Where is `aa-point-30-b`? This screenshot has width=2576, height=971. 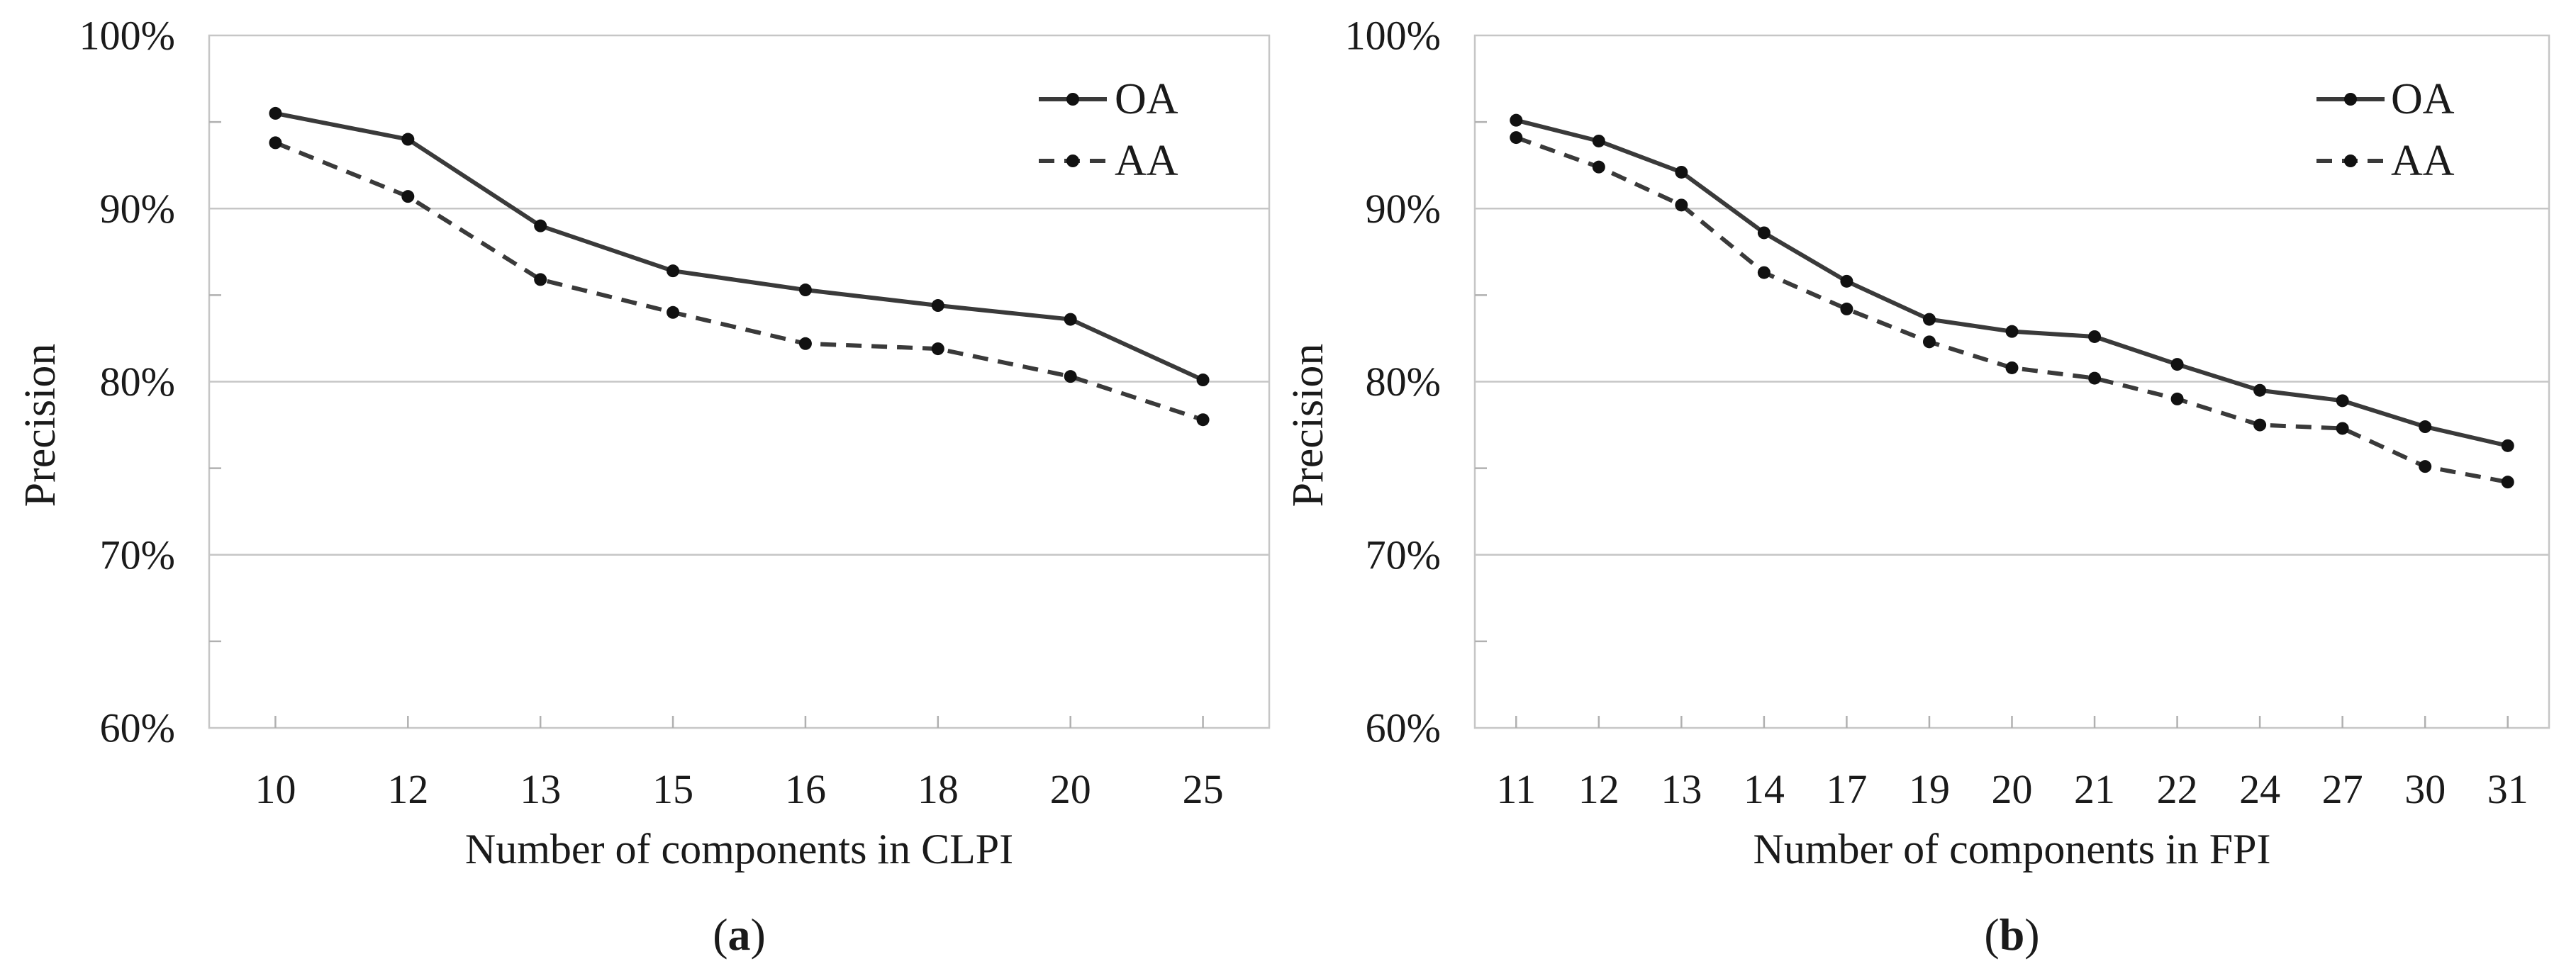 aa-point-30-b is located at coordinates (2425, 466).